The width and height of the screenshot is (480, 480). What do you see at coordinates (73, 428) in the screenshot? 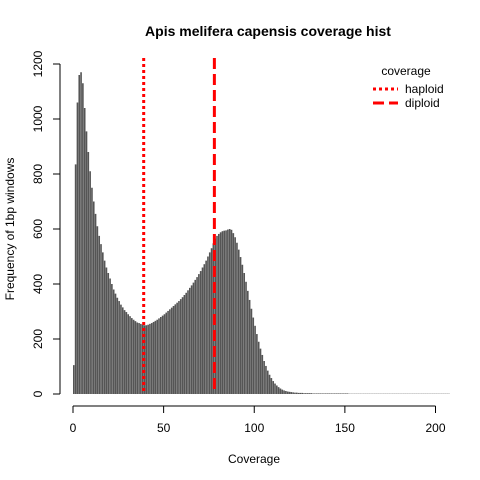
I see `x-tick-label: 0` at bounding box center [73, 428].